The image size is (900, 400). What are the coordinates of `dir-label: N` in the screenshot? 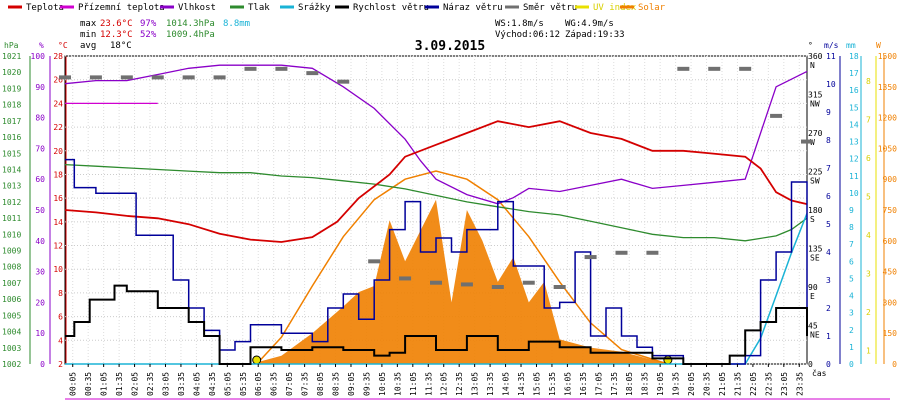 It's located at (812, 65).